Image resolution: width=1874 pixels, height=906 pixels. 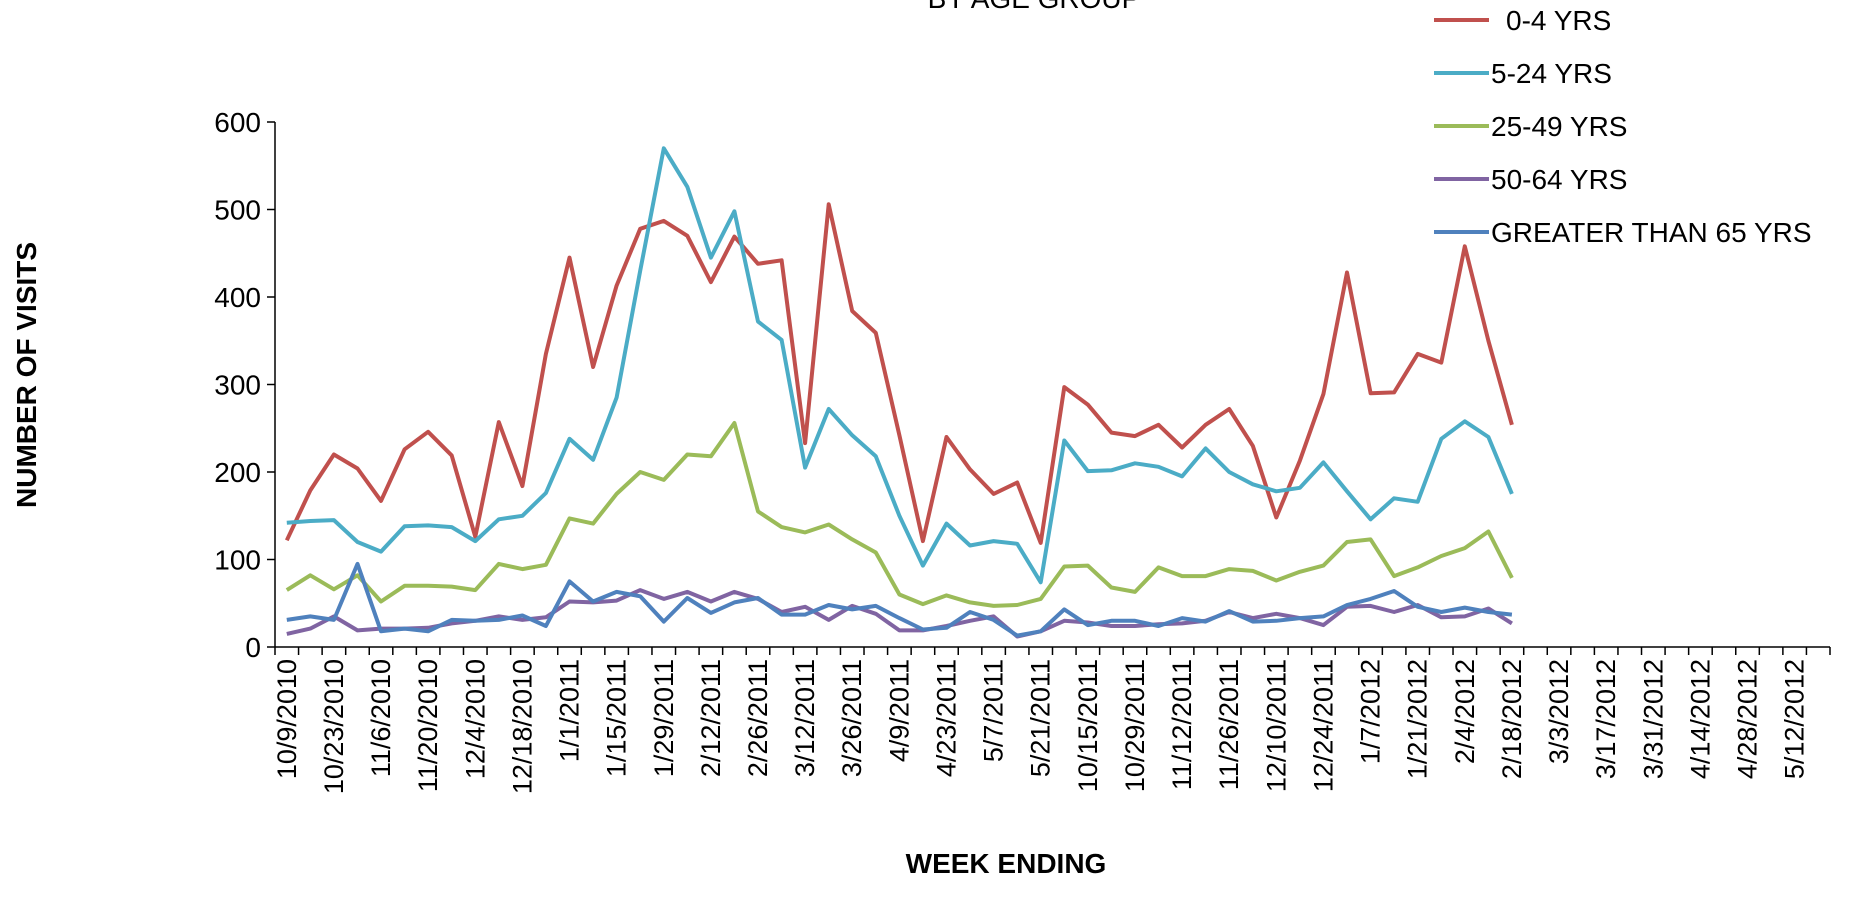 What do you see at coordinates (1418, 719) in the screenshot?
I see `x-tick-label: 1/21/2012` at bounding box center [1418, 719].